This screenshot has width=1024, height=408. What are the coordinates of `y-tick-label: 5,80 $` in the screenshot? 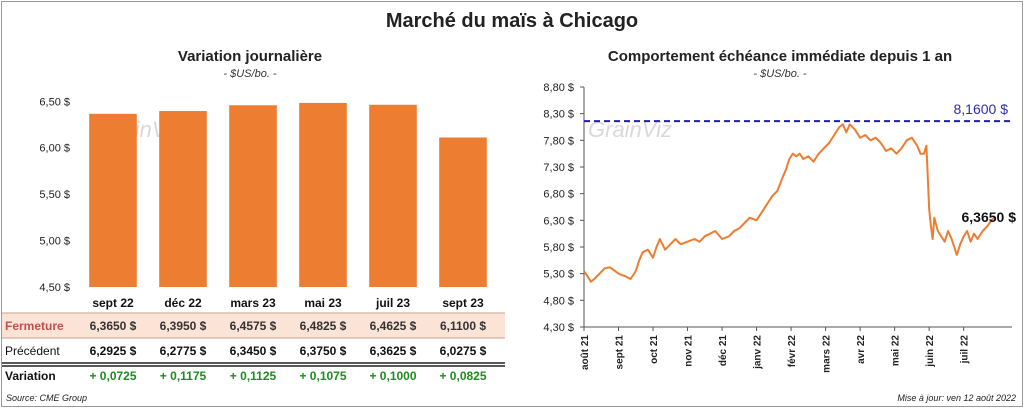 It's located at (558, 248).